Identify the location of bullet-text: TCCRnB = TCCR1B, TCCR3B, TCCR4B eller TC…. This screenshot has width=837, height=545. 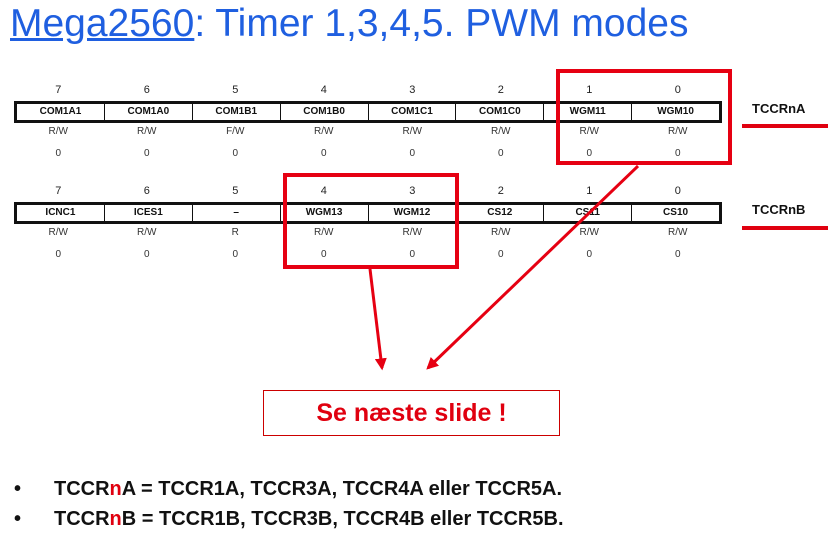
(309, 519).